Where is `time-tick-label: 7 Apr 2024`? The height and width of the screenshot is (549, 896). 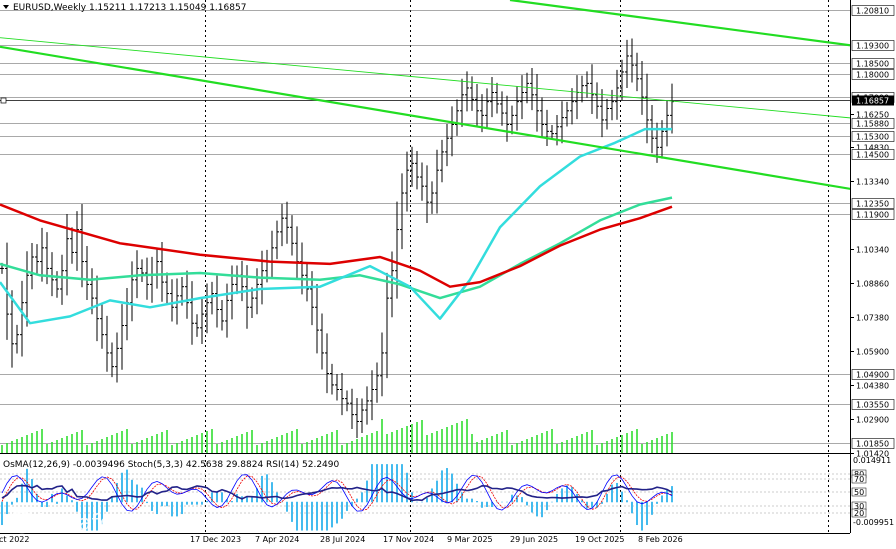
time-tick-label: 7 Apr 2024 is located at coordinates (277, 539).